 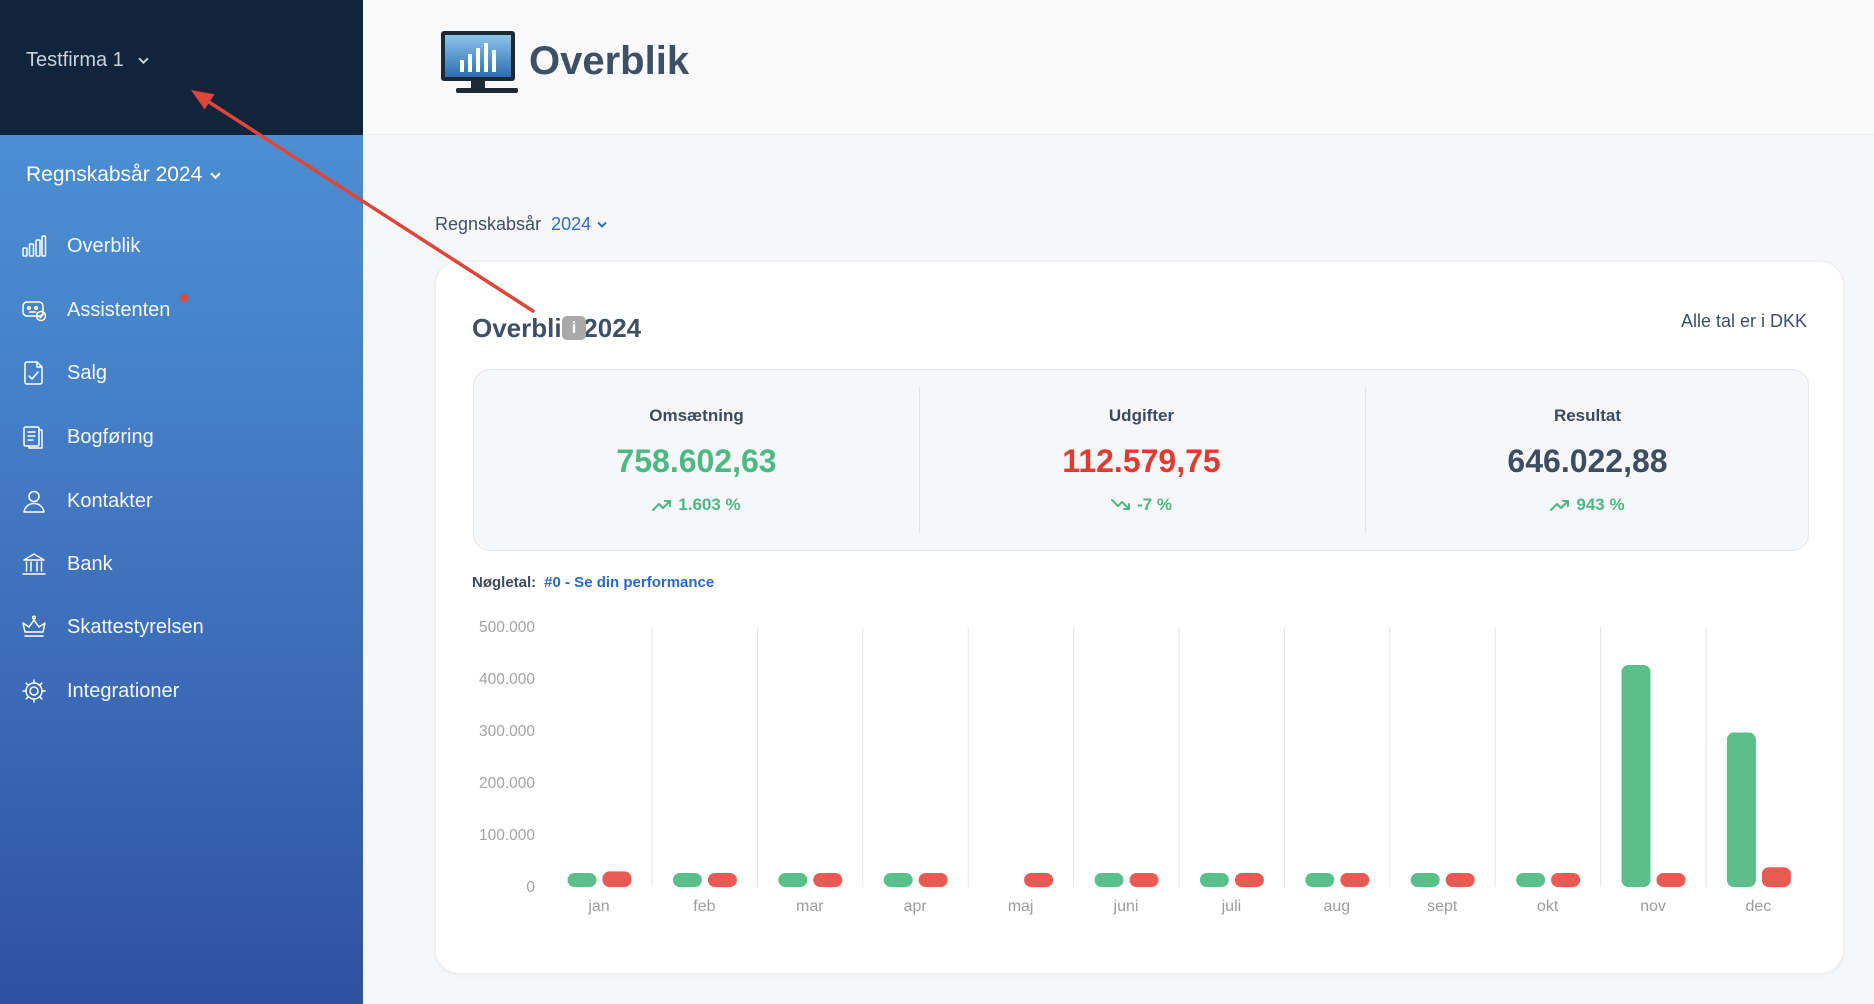 I want to click on currency-note: Alle tal er i DKK, so click(x=1743, y=321).